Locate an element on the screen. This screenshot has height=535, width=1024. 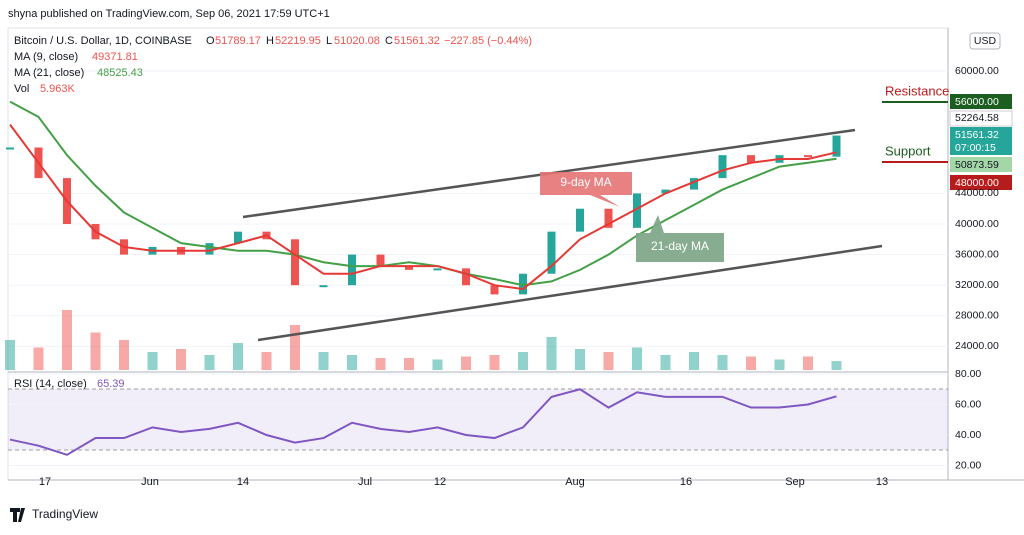
footer-brand: TradingView is located at coordinates (65, 514).